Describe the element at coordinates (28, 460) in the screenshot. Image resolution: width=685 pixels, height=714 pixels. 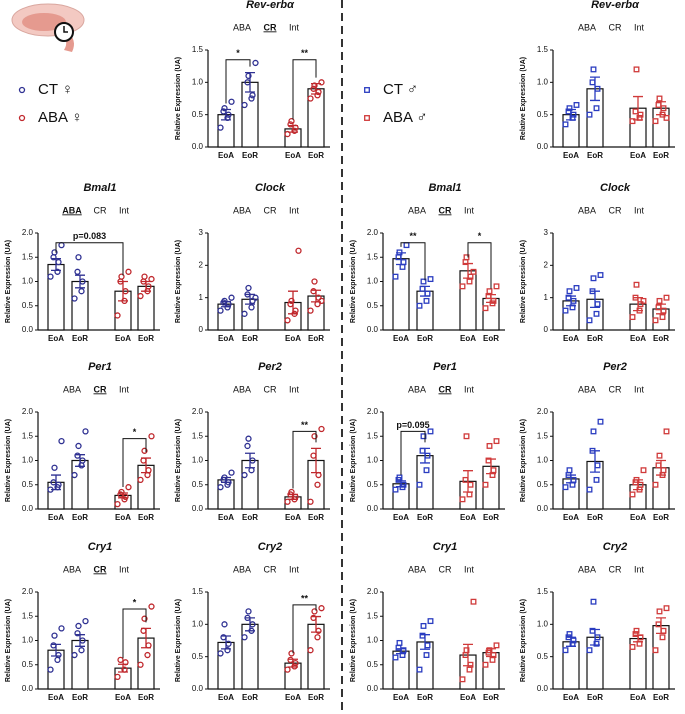
I see `y-tick-label: 1.0` at that location.